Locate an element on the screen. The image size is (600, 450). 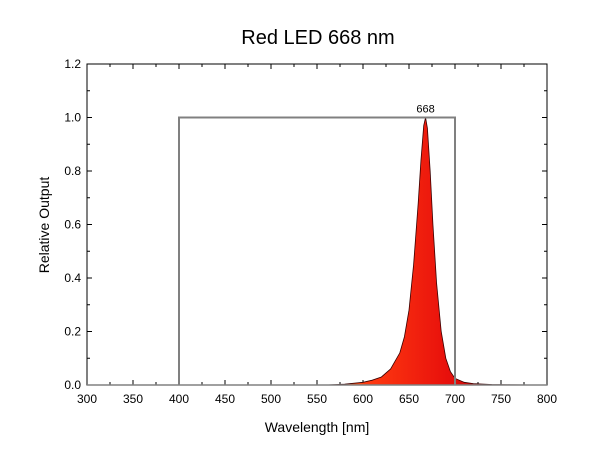
x-tick-label: 750 is located at coordinates (501, 399).